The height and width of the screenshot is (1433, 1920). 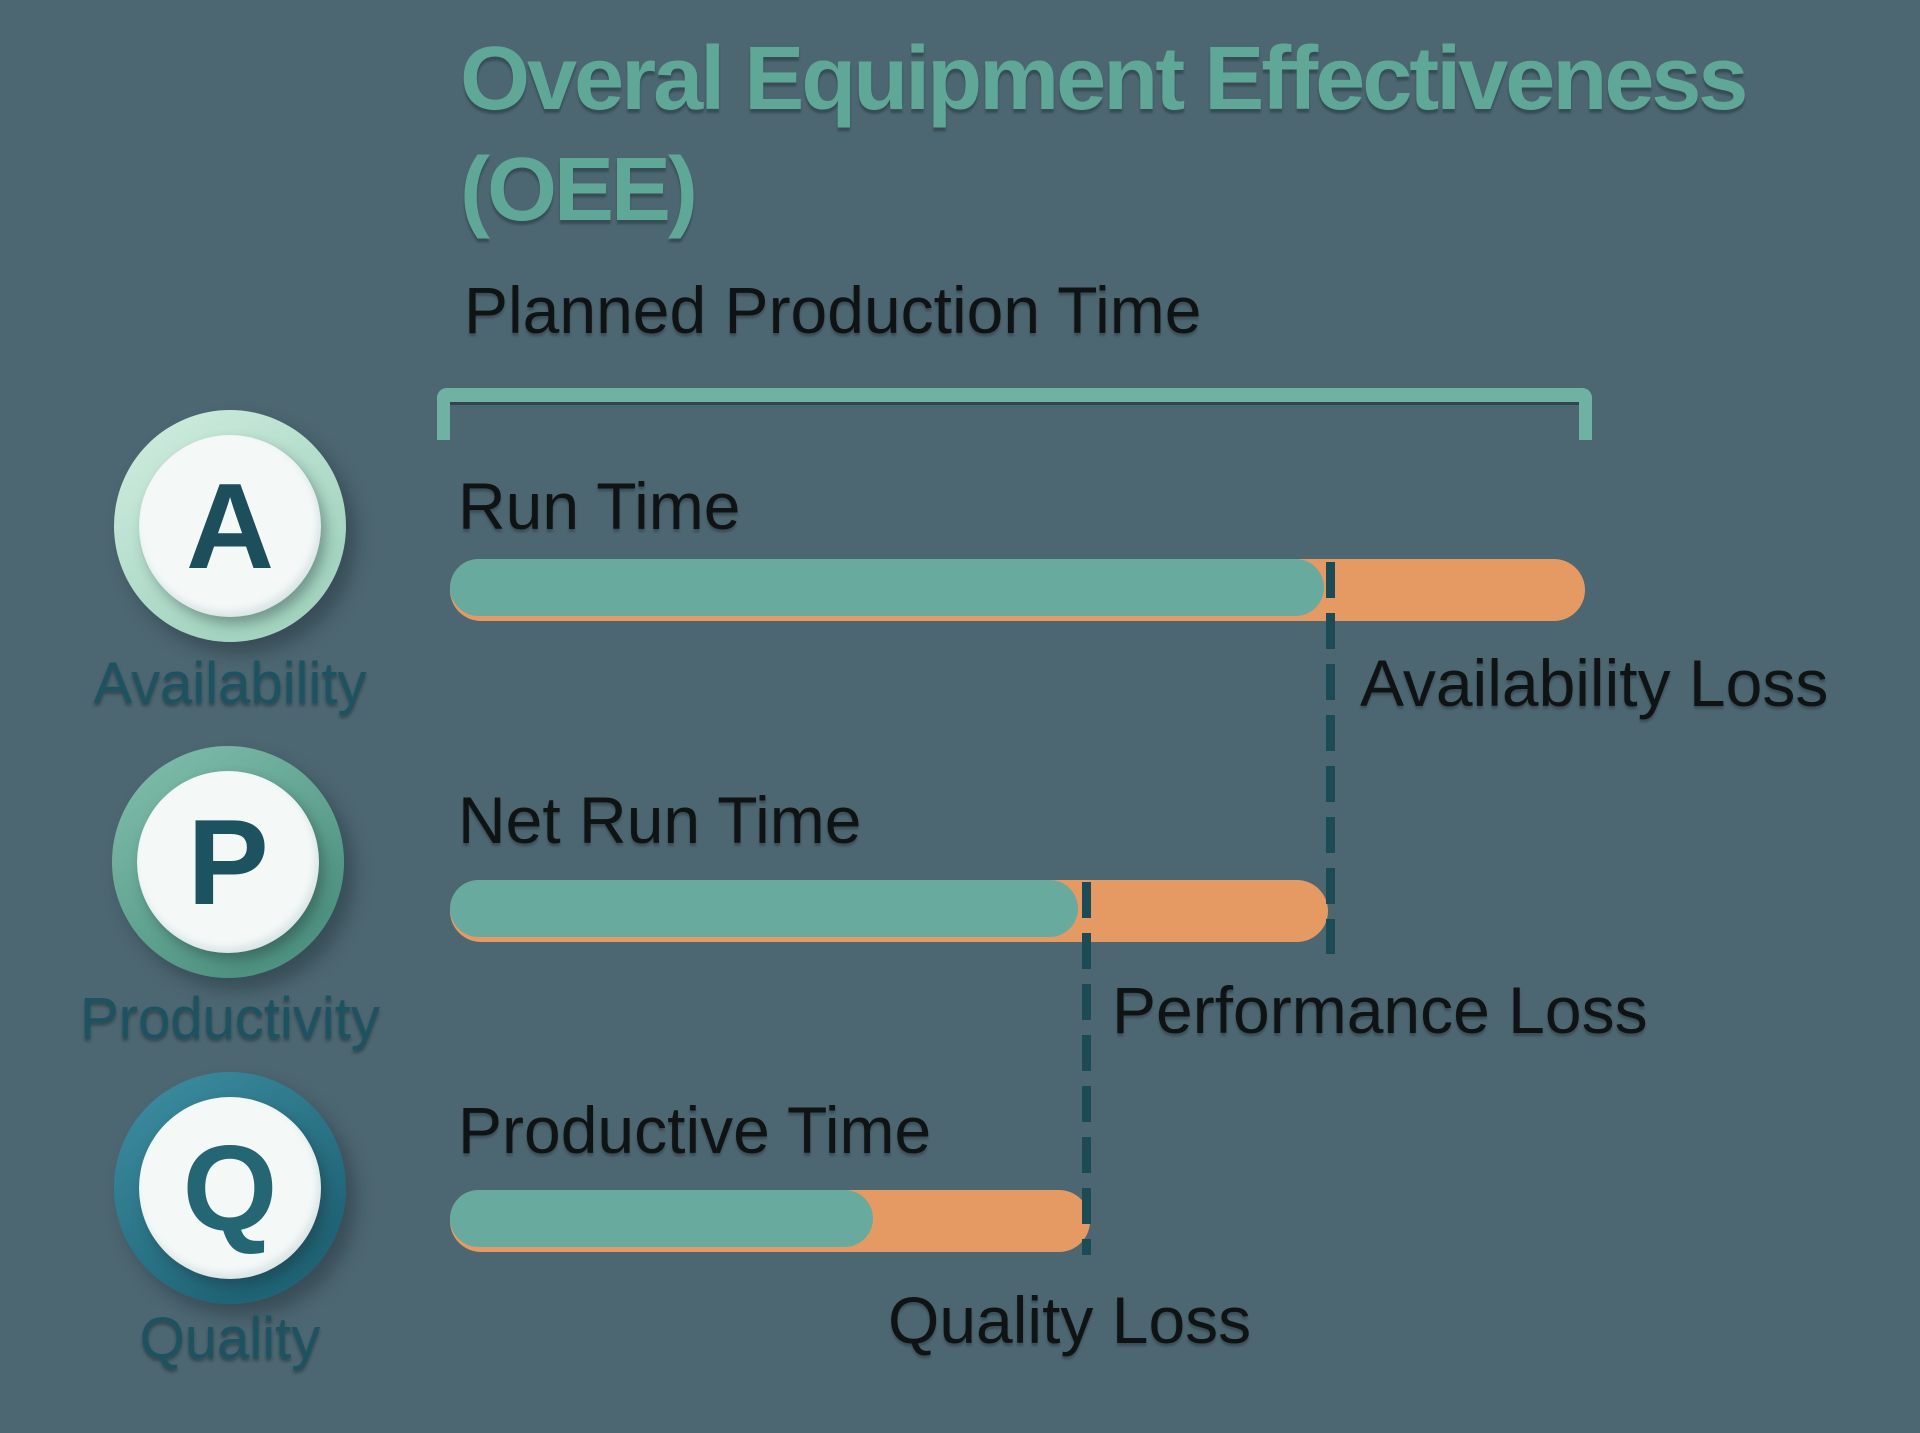 I want to click on performance-loss-label: Performance Loss, so click(x=1380, y=1010).